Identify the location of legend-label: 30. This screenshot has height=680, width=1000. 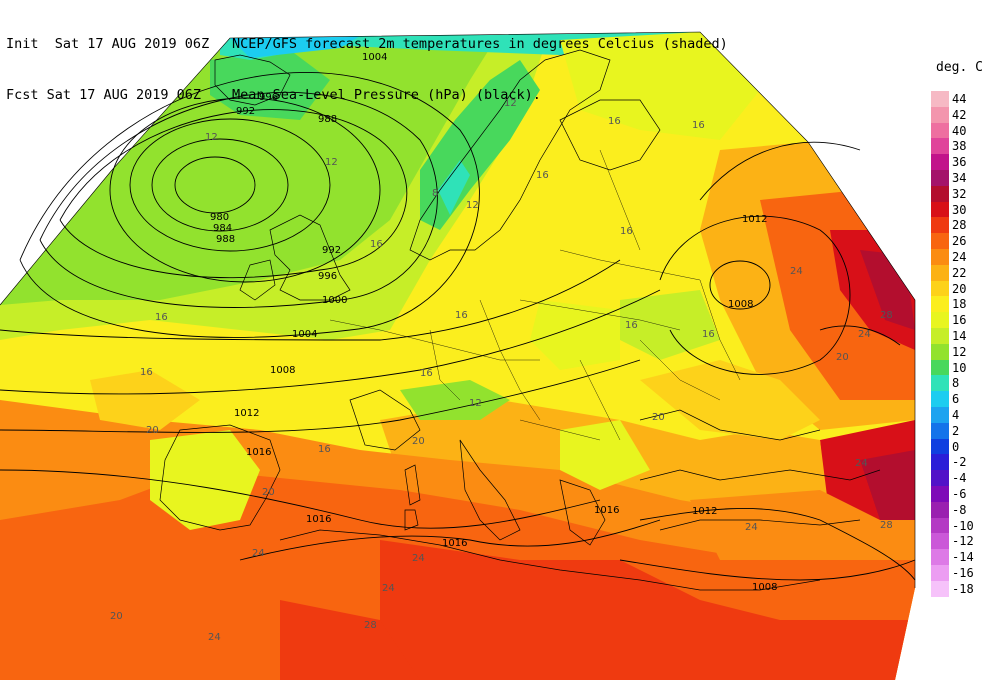
(959, 209).